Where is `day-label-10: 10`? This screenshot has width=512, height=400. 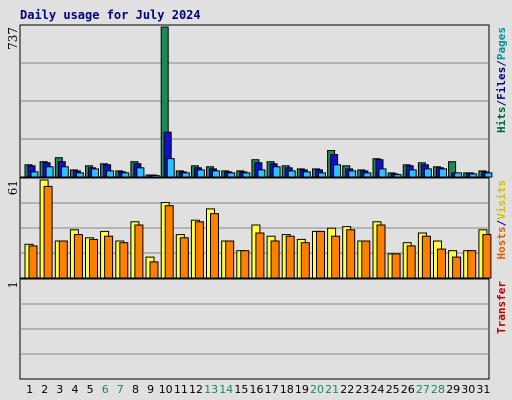
day-label-10: 10 is located at coordinates (166, 389).